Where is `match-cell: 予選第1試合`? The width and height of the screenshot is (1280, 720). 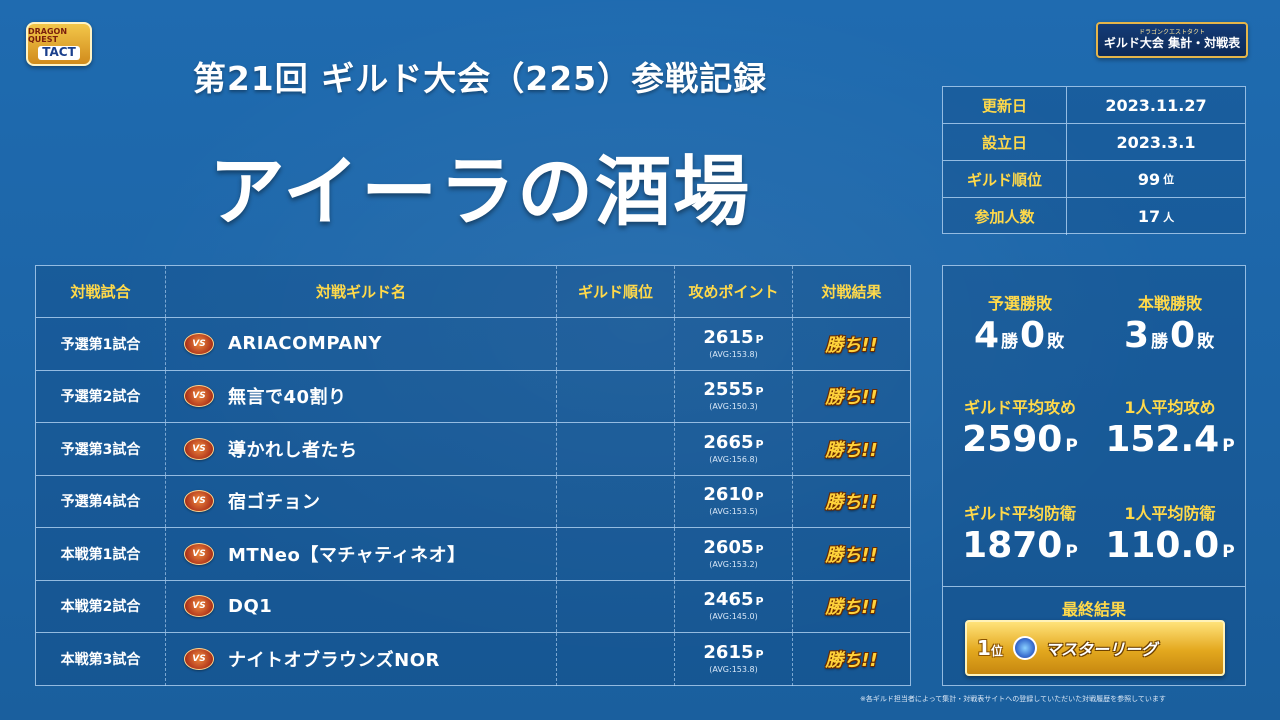 match-cell: 予選第1試合 is located at coordinates (101, 344).